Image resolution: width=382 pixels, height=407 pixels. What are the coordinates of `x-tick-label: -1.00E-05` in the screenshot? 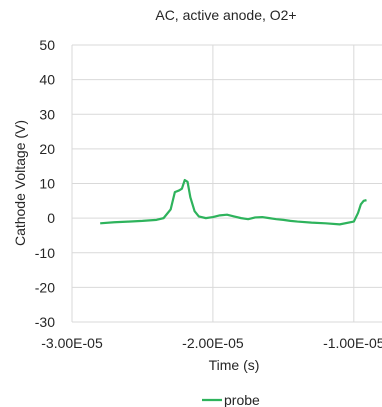 It's located at (352, 343).